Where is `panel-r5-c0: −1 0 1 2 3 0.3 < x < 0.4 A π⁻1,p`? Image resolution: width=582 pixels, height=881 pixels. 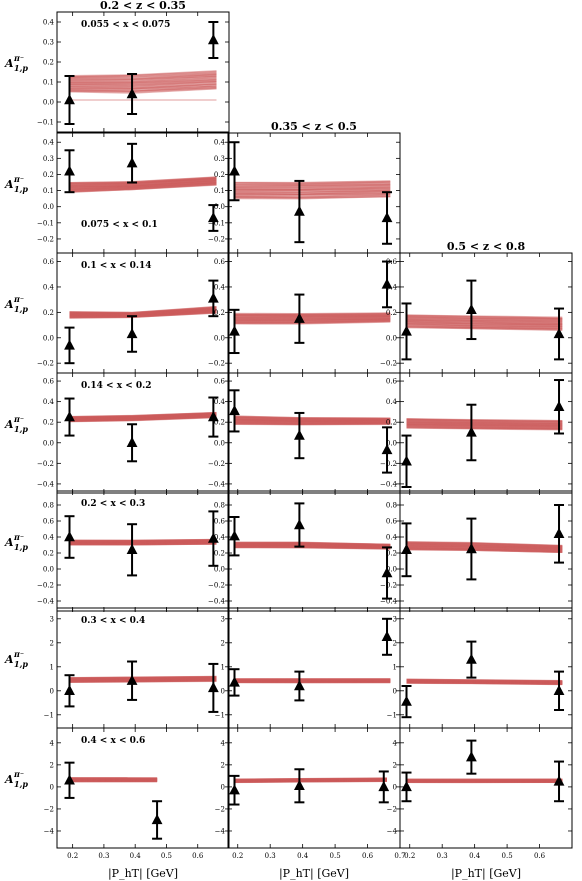
panel-r5-c0: −1 0 1 2 3 0.3 < x < 0.4 A π⁻1,p is located at coordinates (117, 668).